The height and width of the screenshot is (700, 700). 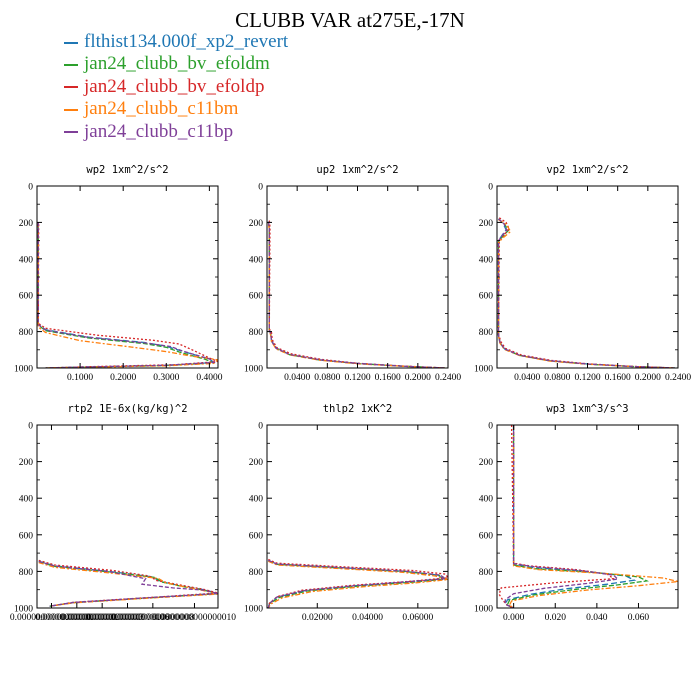 I want to click on x-tick-label: 0.4000, so click(x=209, y=378).